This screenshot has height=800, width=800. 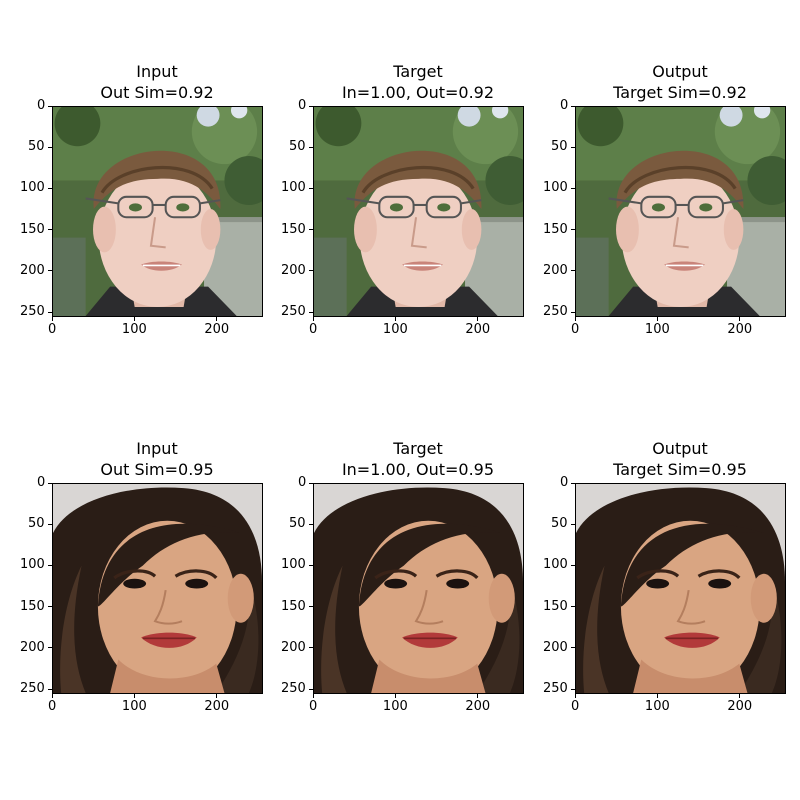 I want to click on image-panel-6: 0 100 200 0 50 100 150 200 250, so click(x=664, y=595).